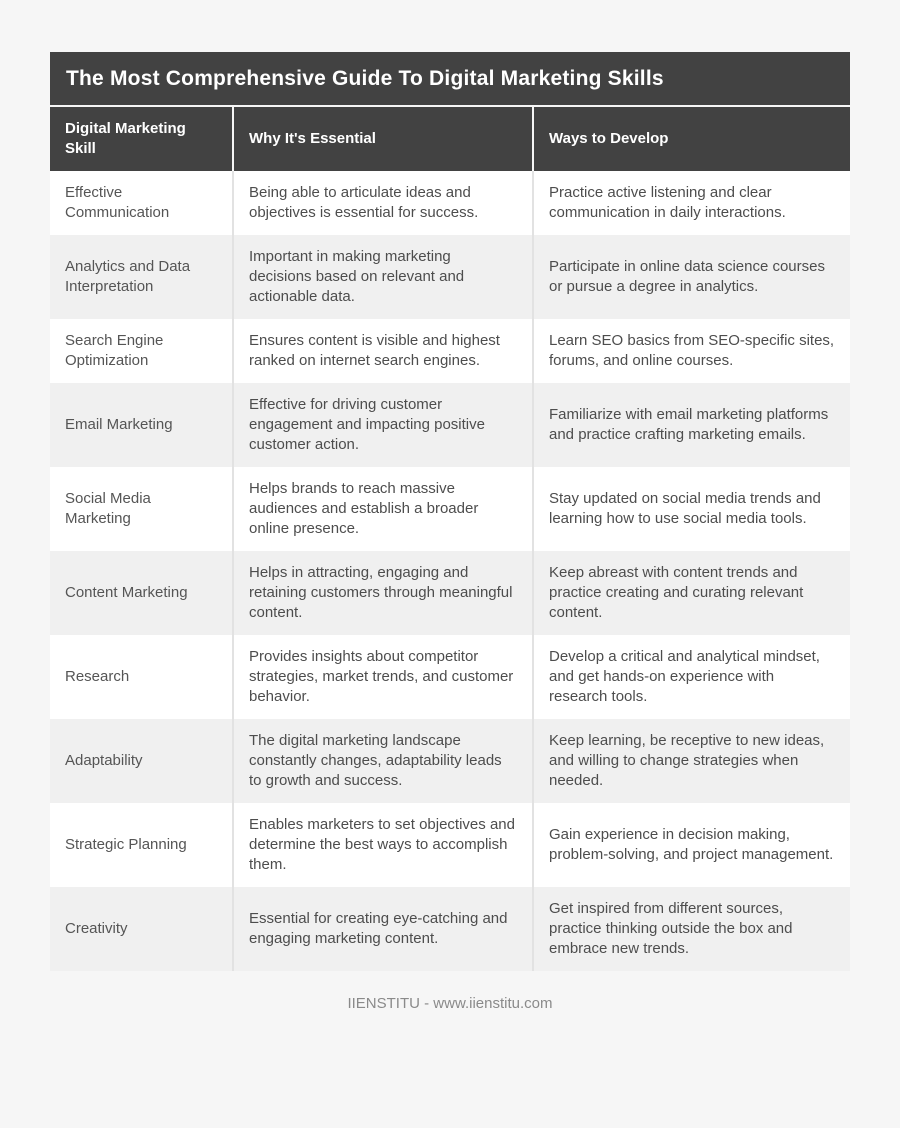  I want to click on cell-skill: Effective Communication, so click(117, 202).